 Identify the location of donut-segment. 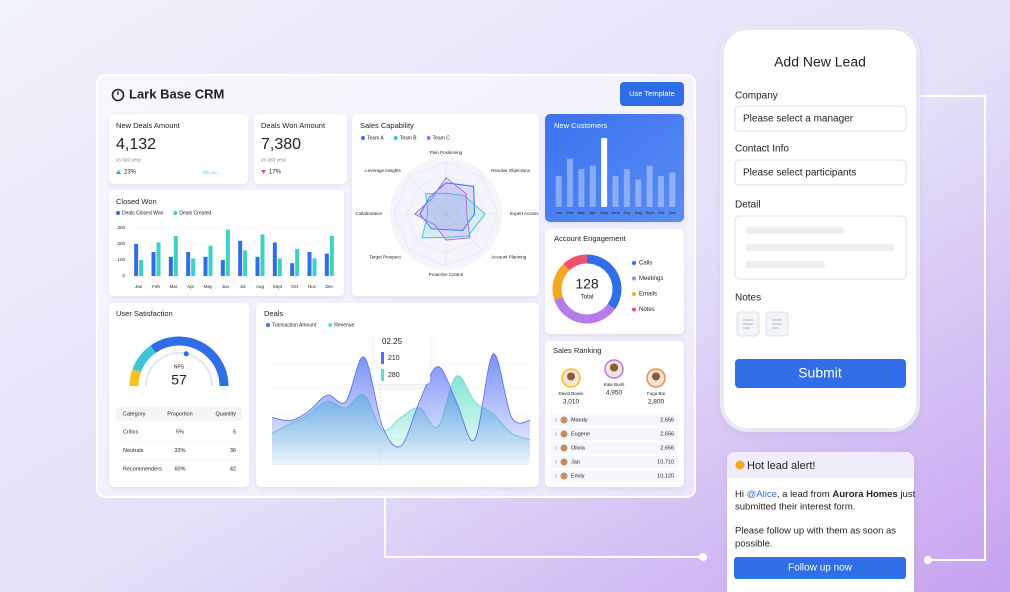
(584, 310).